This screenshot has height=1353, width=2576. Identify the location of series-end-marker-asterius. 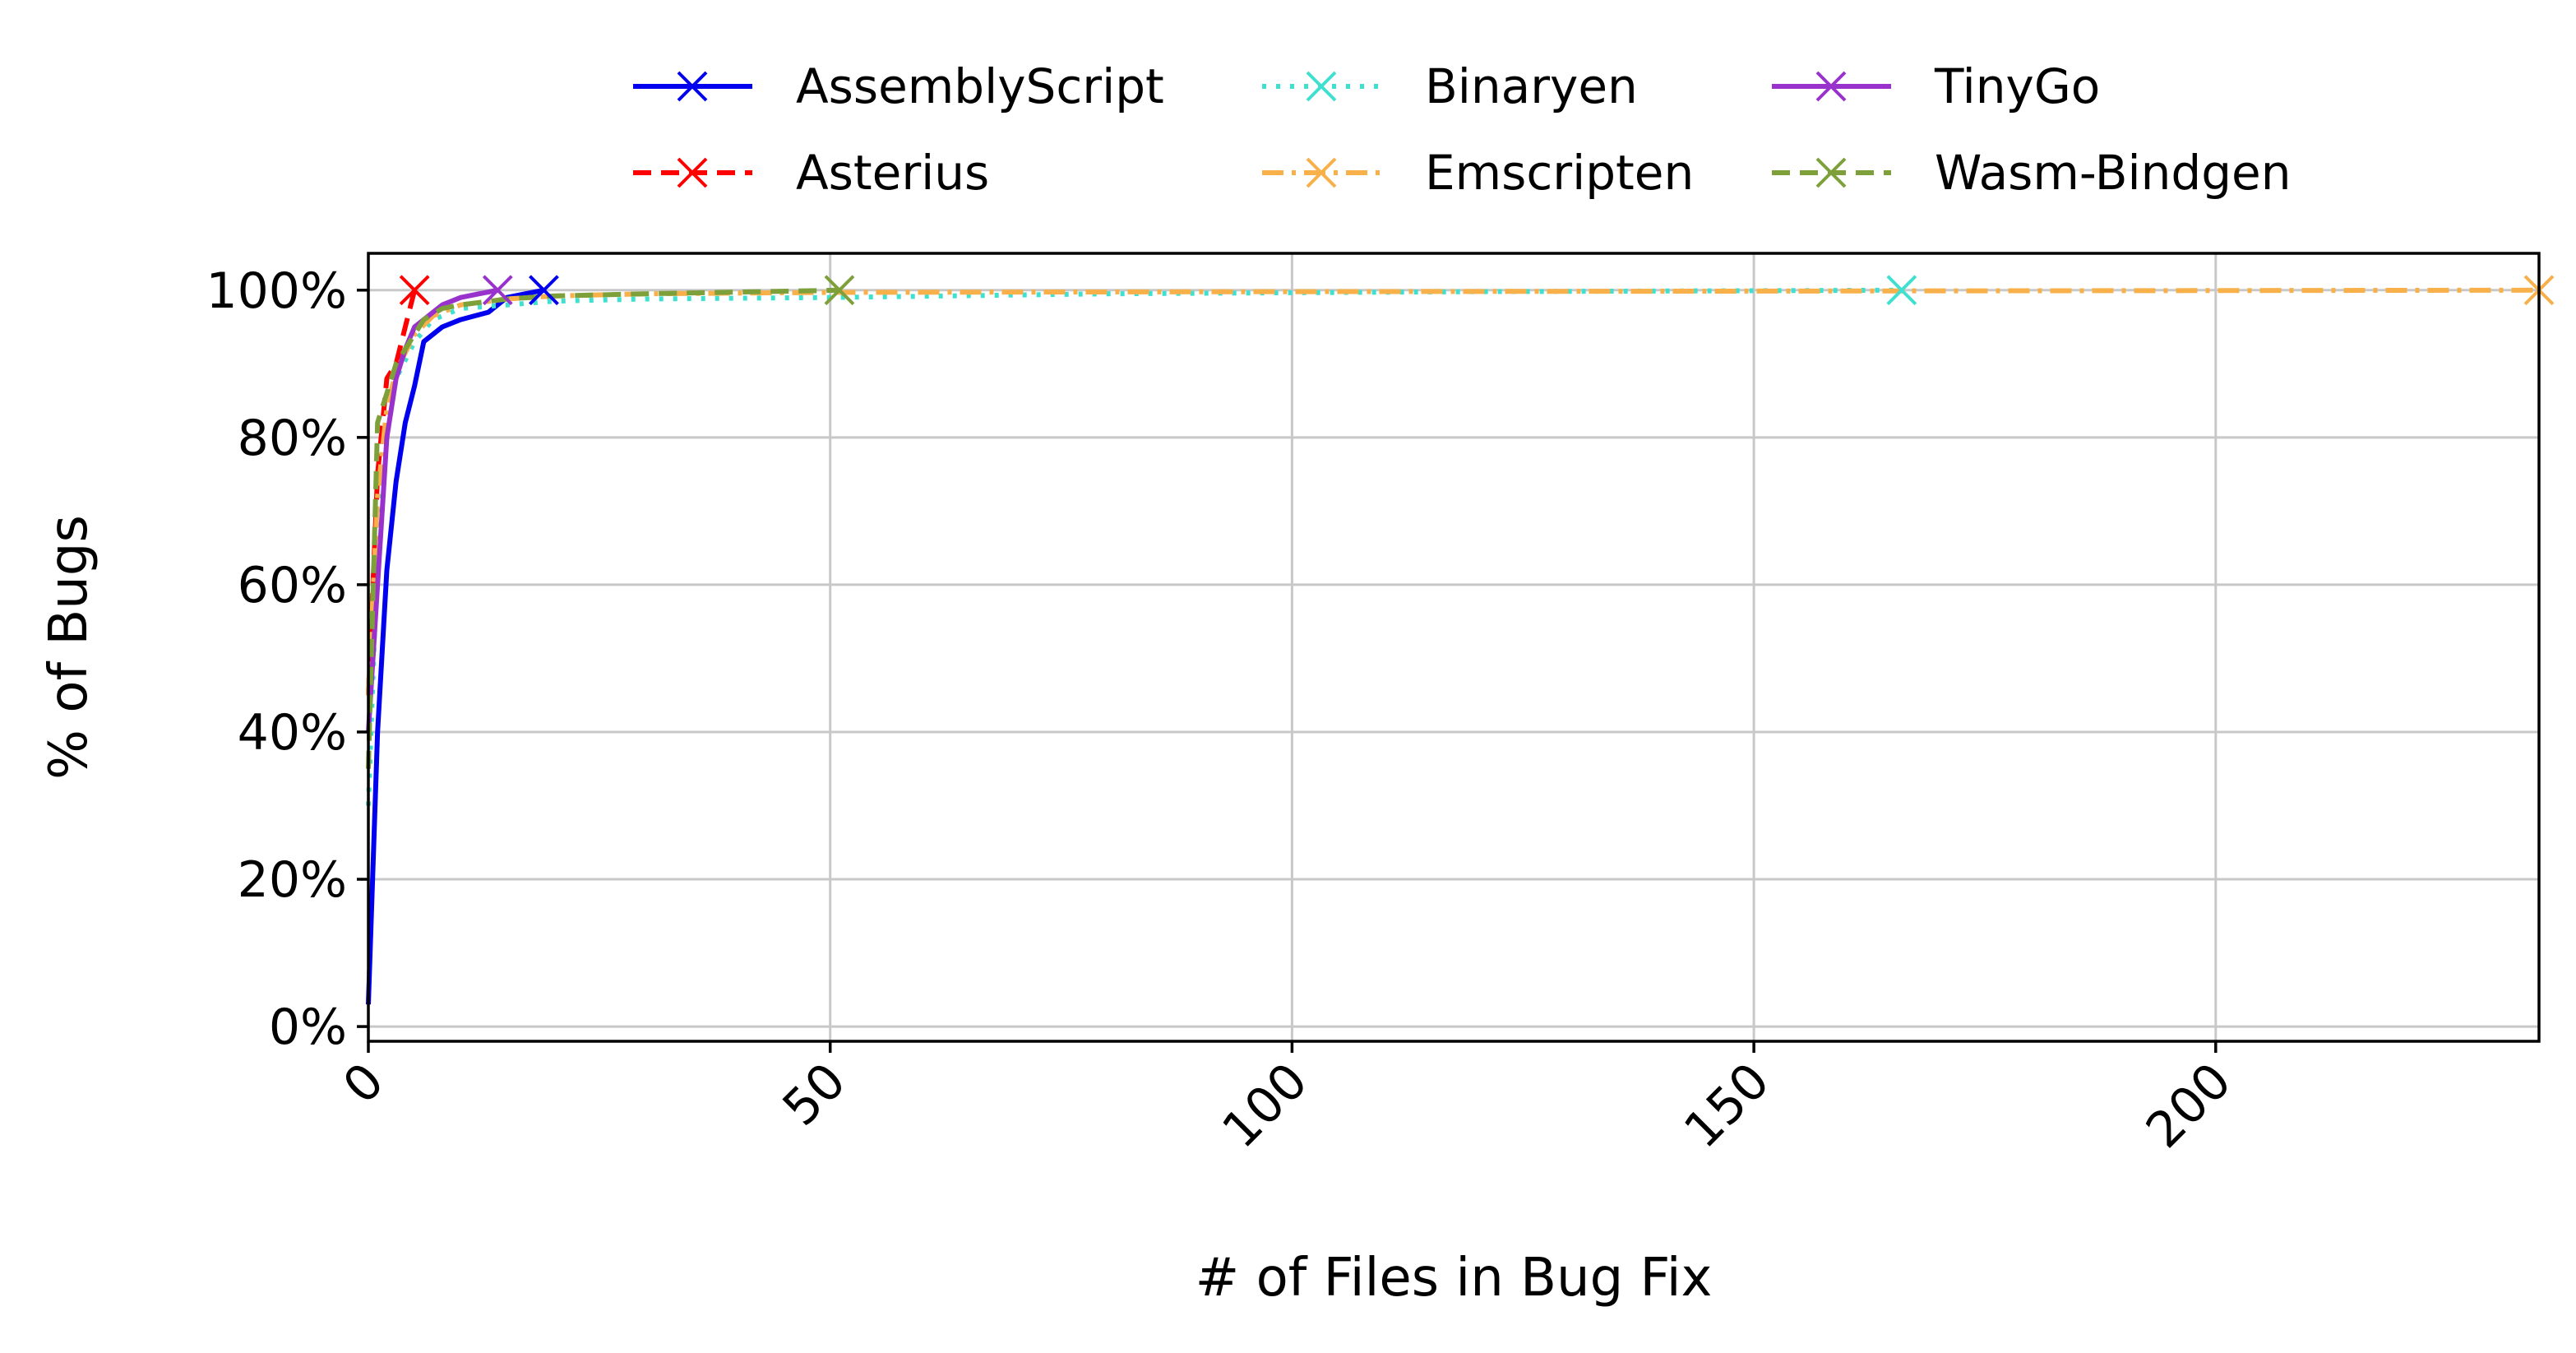
(414, 290).